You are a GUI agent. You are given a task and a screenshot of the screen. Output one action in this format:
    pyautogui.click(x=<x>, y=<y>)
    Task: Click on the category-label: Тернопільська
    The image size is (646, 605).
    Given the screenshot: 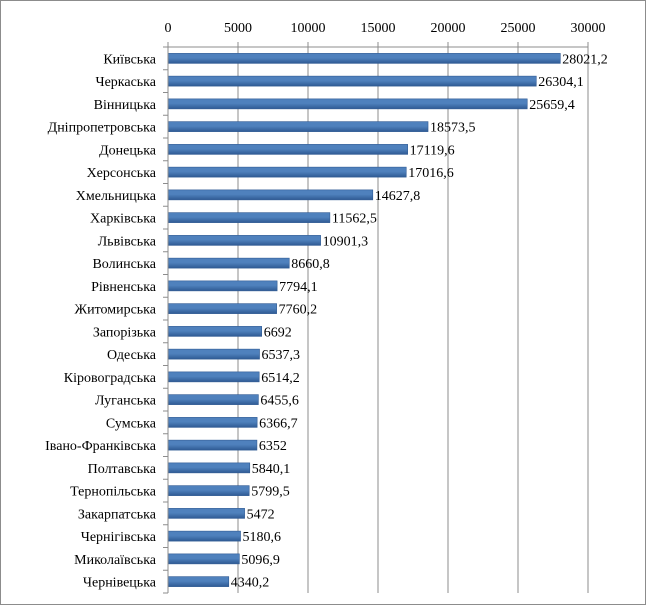 What is the action you would take?
    pyautogui.click(x=113, y=492)
    